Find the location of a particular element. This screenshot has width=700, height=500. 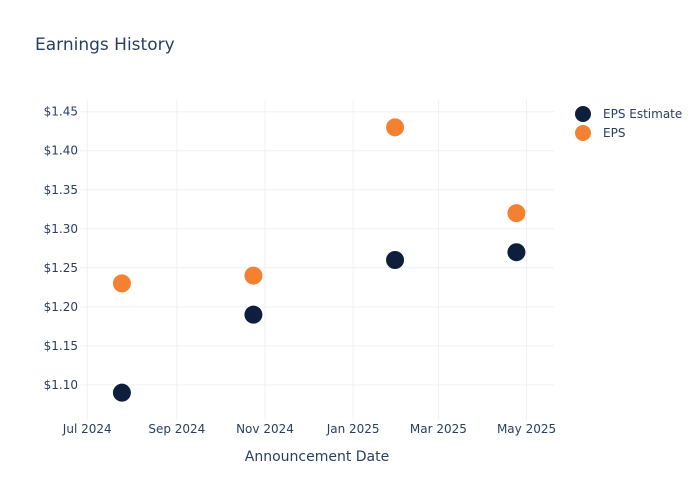

x-tick-label: Nov 2024 is located at coordinates (265, 429).